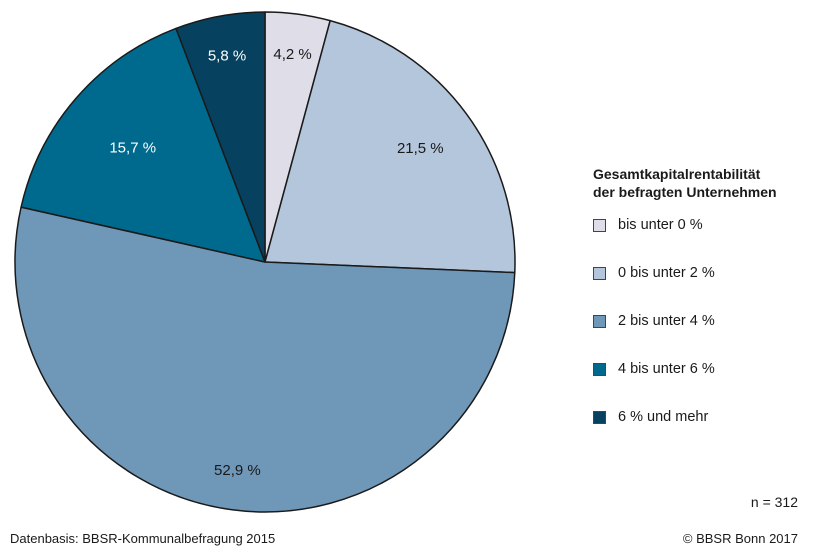 Image resolution: width=814 pixels, height=553 pixels. What do you see at coordinates (666, 273) in the screenshot?
I see `legend-label-2: 0 bis unter 2 %` at bounding box center [666, 273].